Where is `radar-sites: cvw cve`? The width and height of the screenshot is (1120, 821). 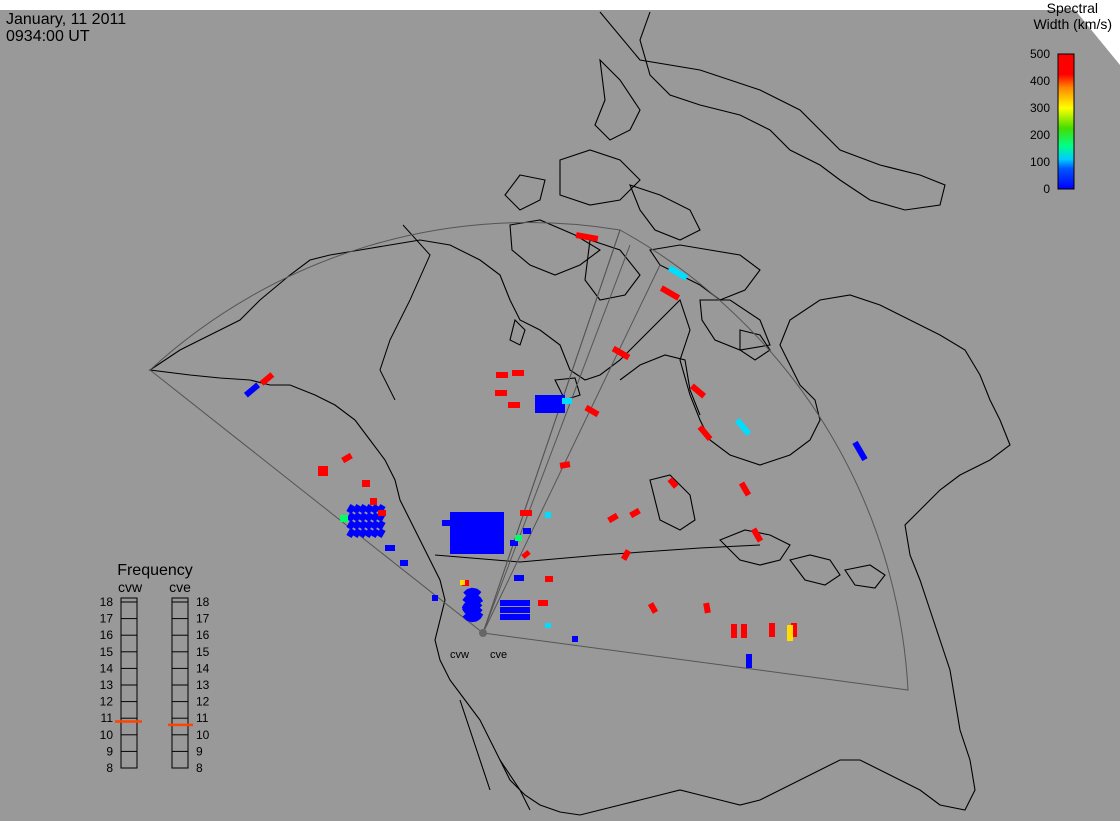
radar-sites: cvw cve is located at coordinates (478, 645).